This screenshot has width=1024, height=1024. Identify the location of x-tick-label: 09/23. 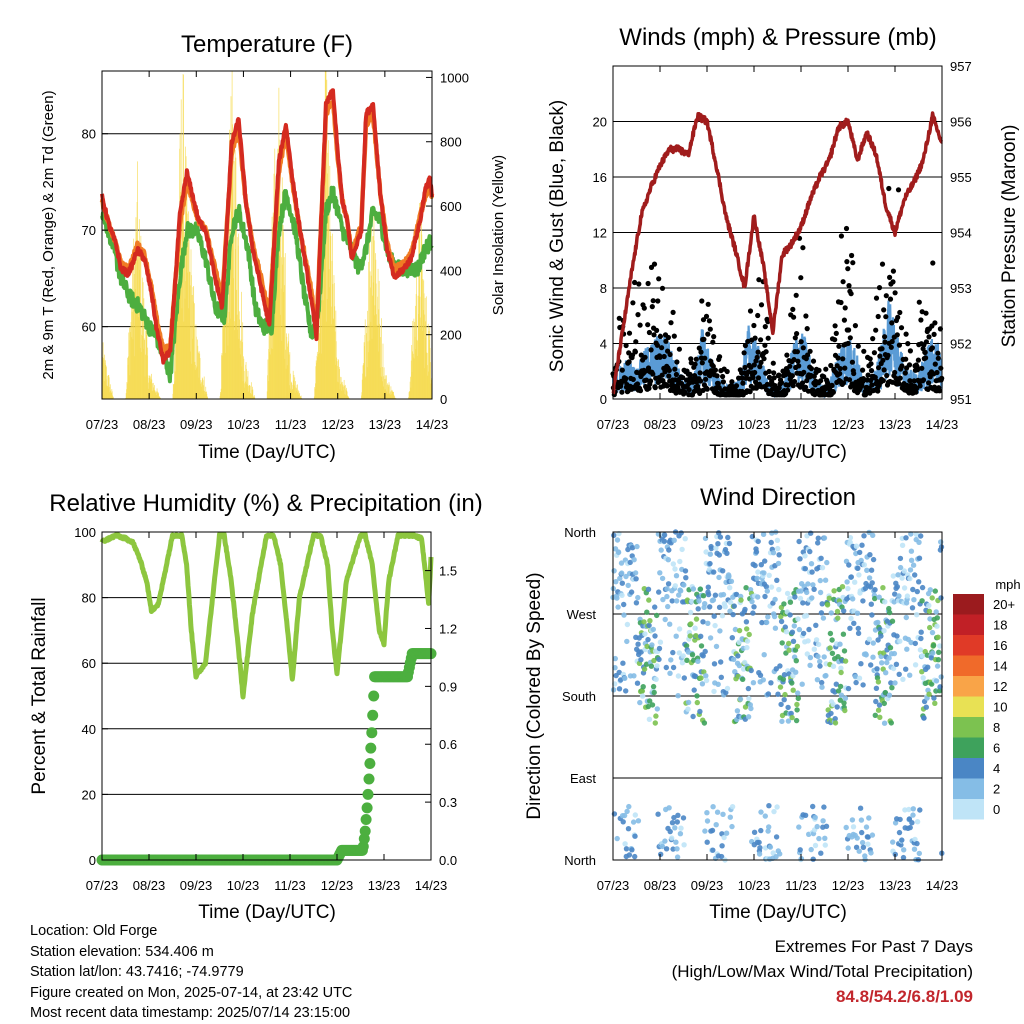
(196, 885).